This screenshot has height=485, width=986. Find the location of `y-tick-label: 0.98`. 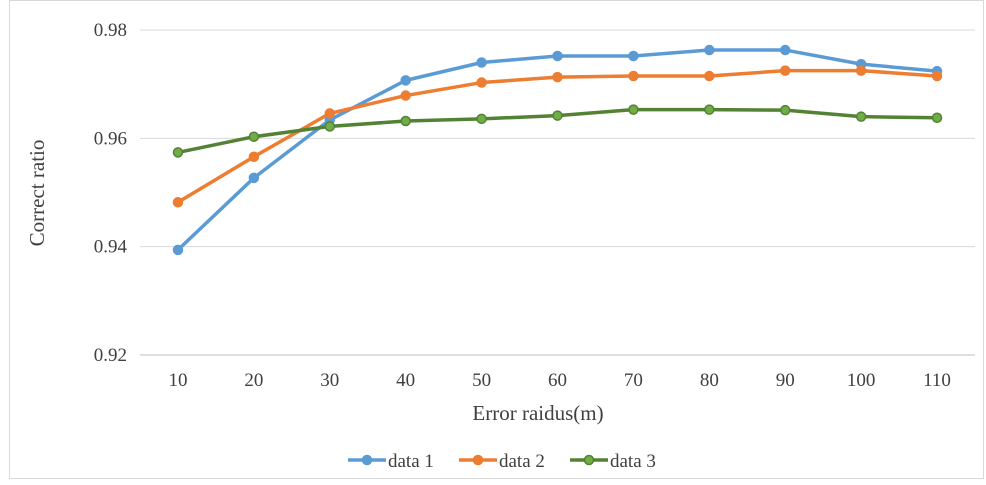

y-tick-label: 0.98 is located at coordinates (110, 30).